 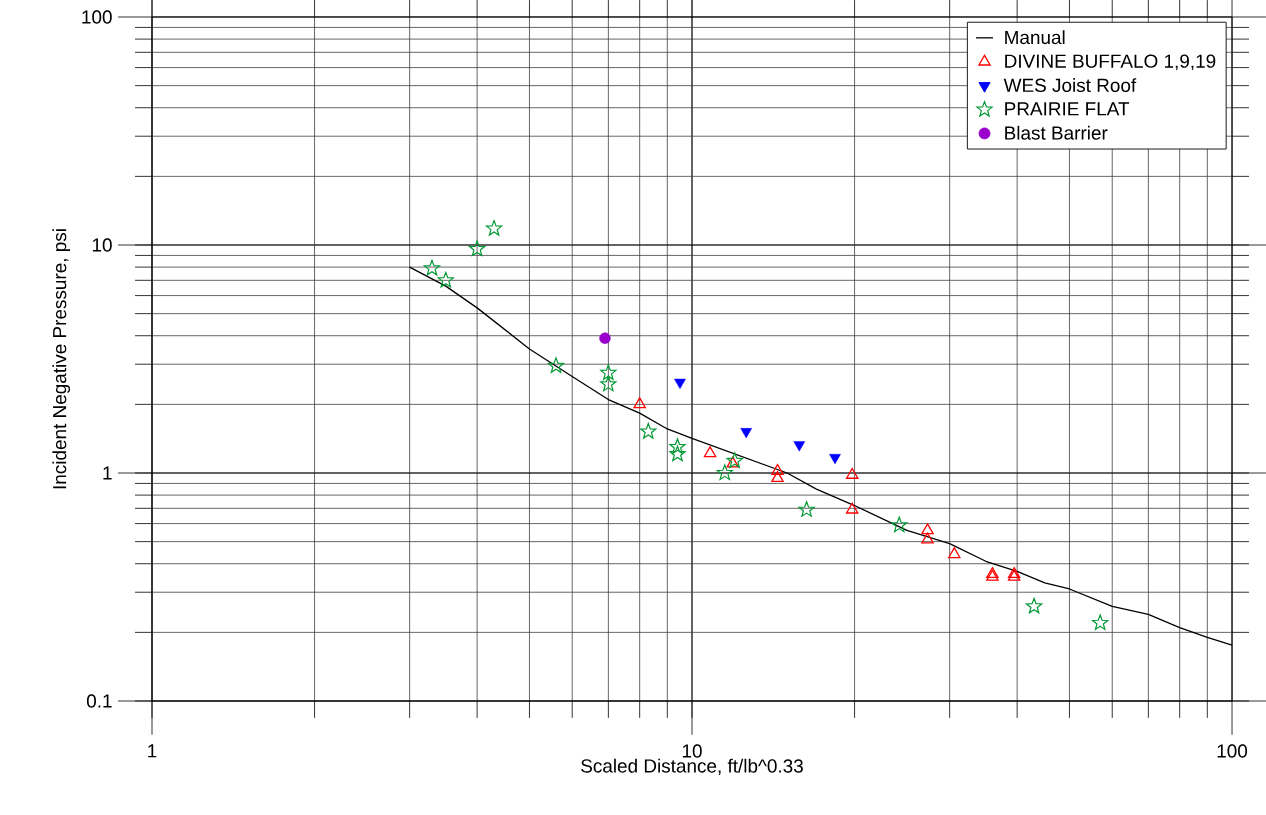 I want to click on legend-label: Manual, so click(x=1035, y=37).